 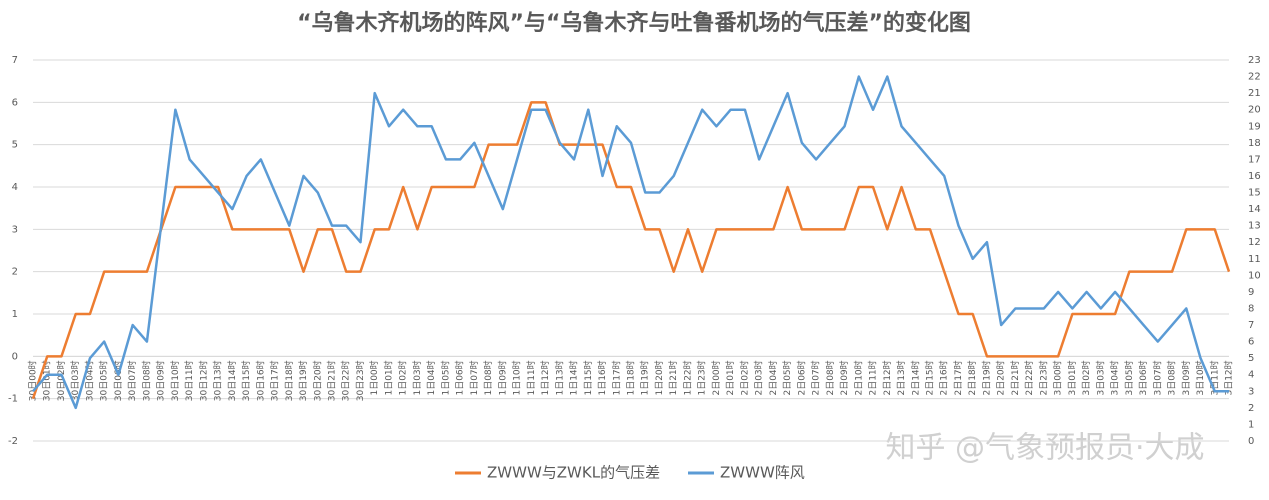 I want to click on y-tick-label: 3, so click(x=15, y=229).